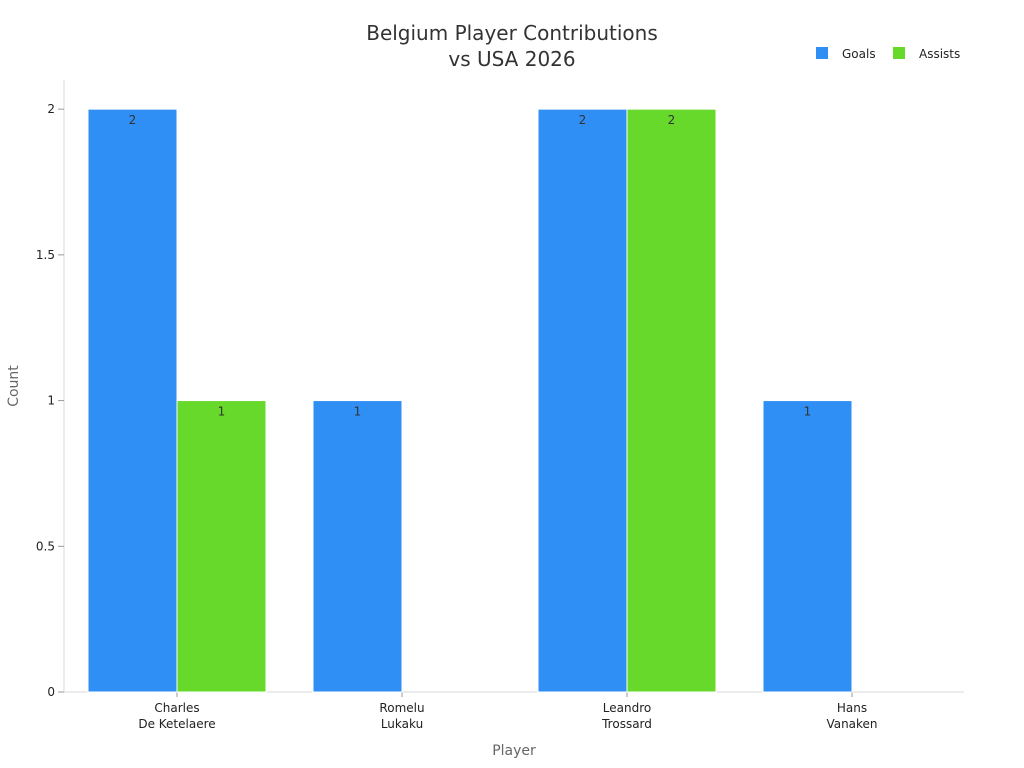 The height and width of the screenshot is (768, 1024). Describe the element at coordinates (14, 386) in the screenshot. I see `y-axis-title: Count` at that location.